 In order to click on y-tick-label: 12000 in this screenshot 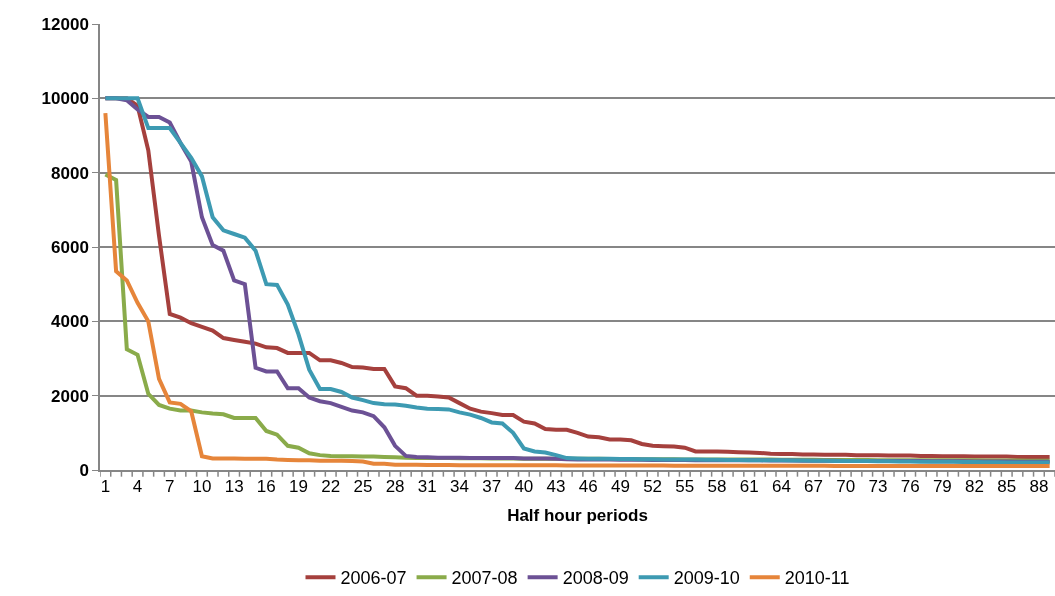, I will do `click(65, 24)`.